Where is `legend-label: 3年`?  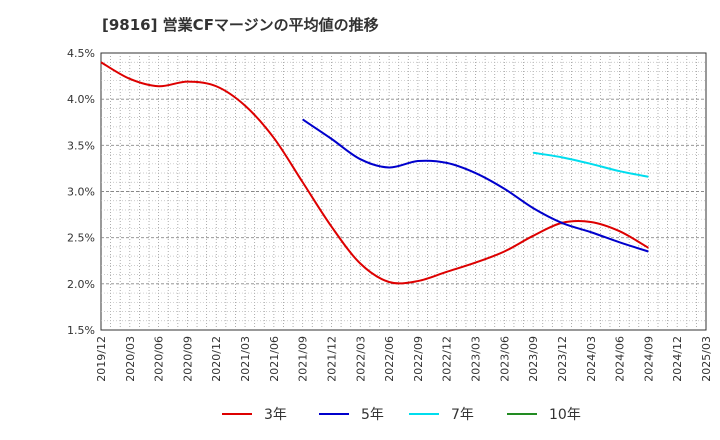
legend-label: 3年 is located at coordinates (275, 415).